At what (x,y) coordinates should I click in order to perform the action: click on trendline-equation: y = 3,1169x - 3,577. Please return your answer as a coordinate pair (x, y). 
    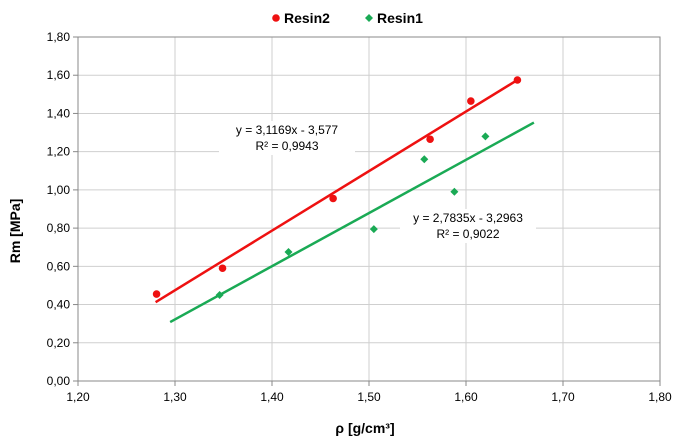
    Looking at the image, I should click on (287, 130).